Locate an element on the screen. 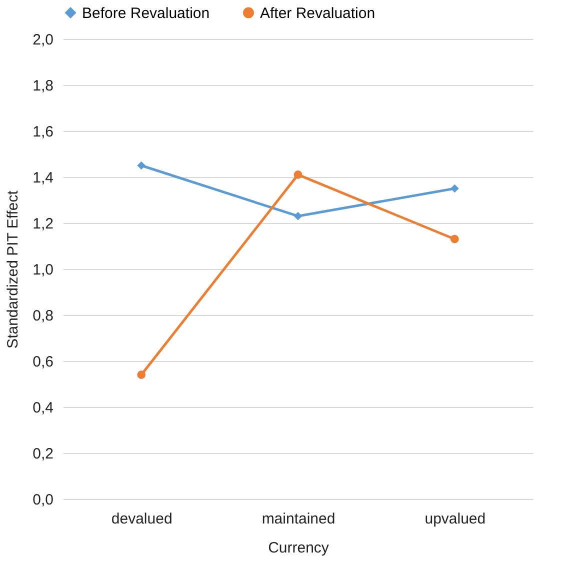  legend-label: After Revaluation is located at coordinates (318, 13).